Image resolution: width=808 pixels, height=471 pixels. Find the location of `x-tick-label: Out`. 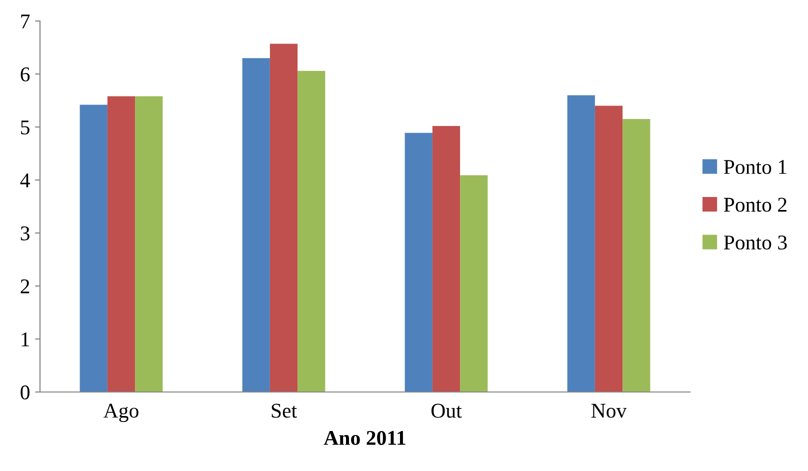

x-tick-label: Out is located at coordinates (446, 411).